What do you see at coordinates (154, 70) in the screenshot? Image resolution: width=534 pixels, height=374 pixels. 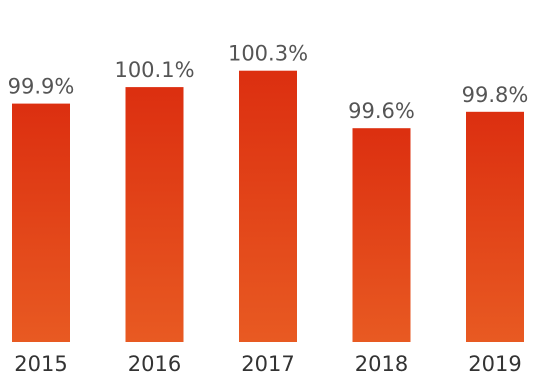 I see `data-label-2016: 100.1%` at bounding box center [154, 70].